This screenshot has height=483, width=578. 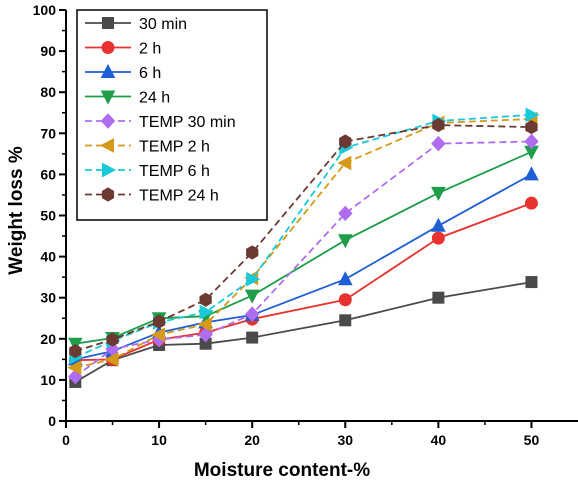 What do you see at coordinates (439, 440) in the screenshot?
I see `x-tick-label: 40` at bounding box center [439, 440].